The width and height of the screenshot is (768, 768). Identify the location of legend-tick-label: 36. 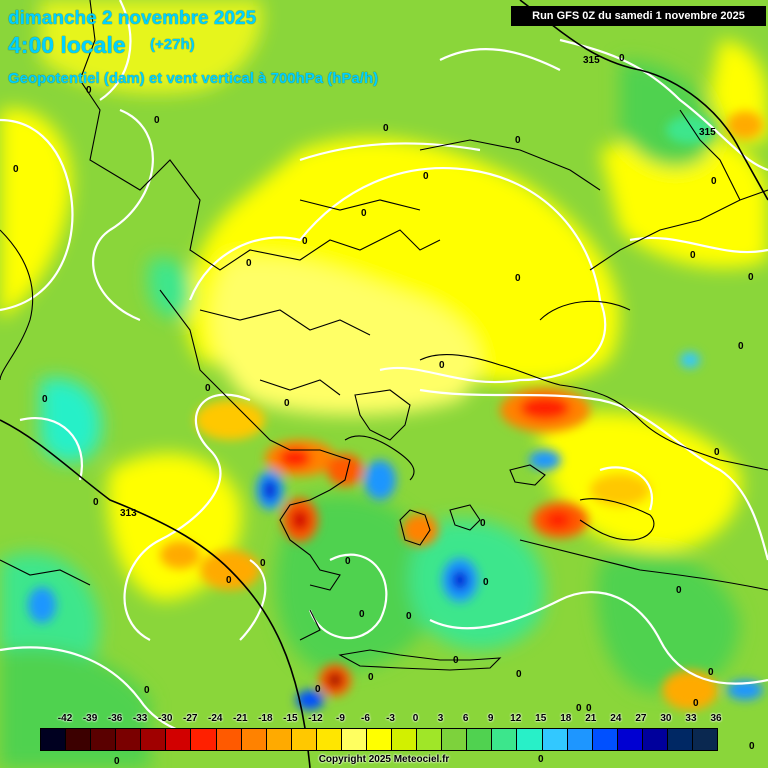
(716, 718).